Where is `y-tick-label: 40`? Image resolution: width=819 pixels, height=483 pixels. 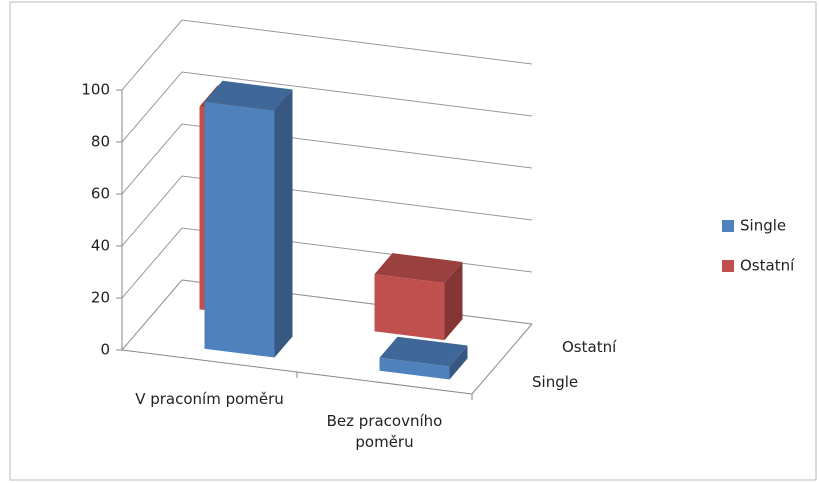 y-tick-label: 40 is located at coordinates (100, 246).